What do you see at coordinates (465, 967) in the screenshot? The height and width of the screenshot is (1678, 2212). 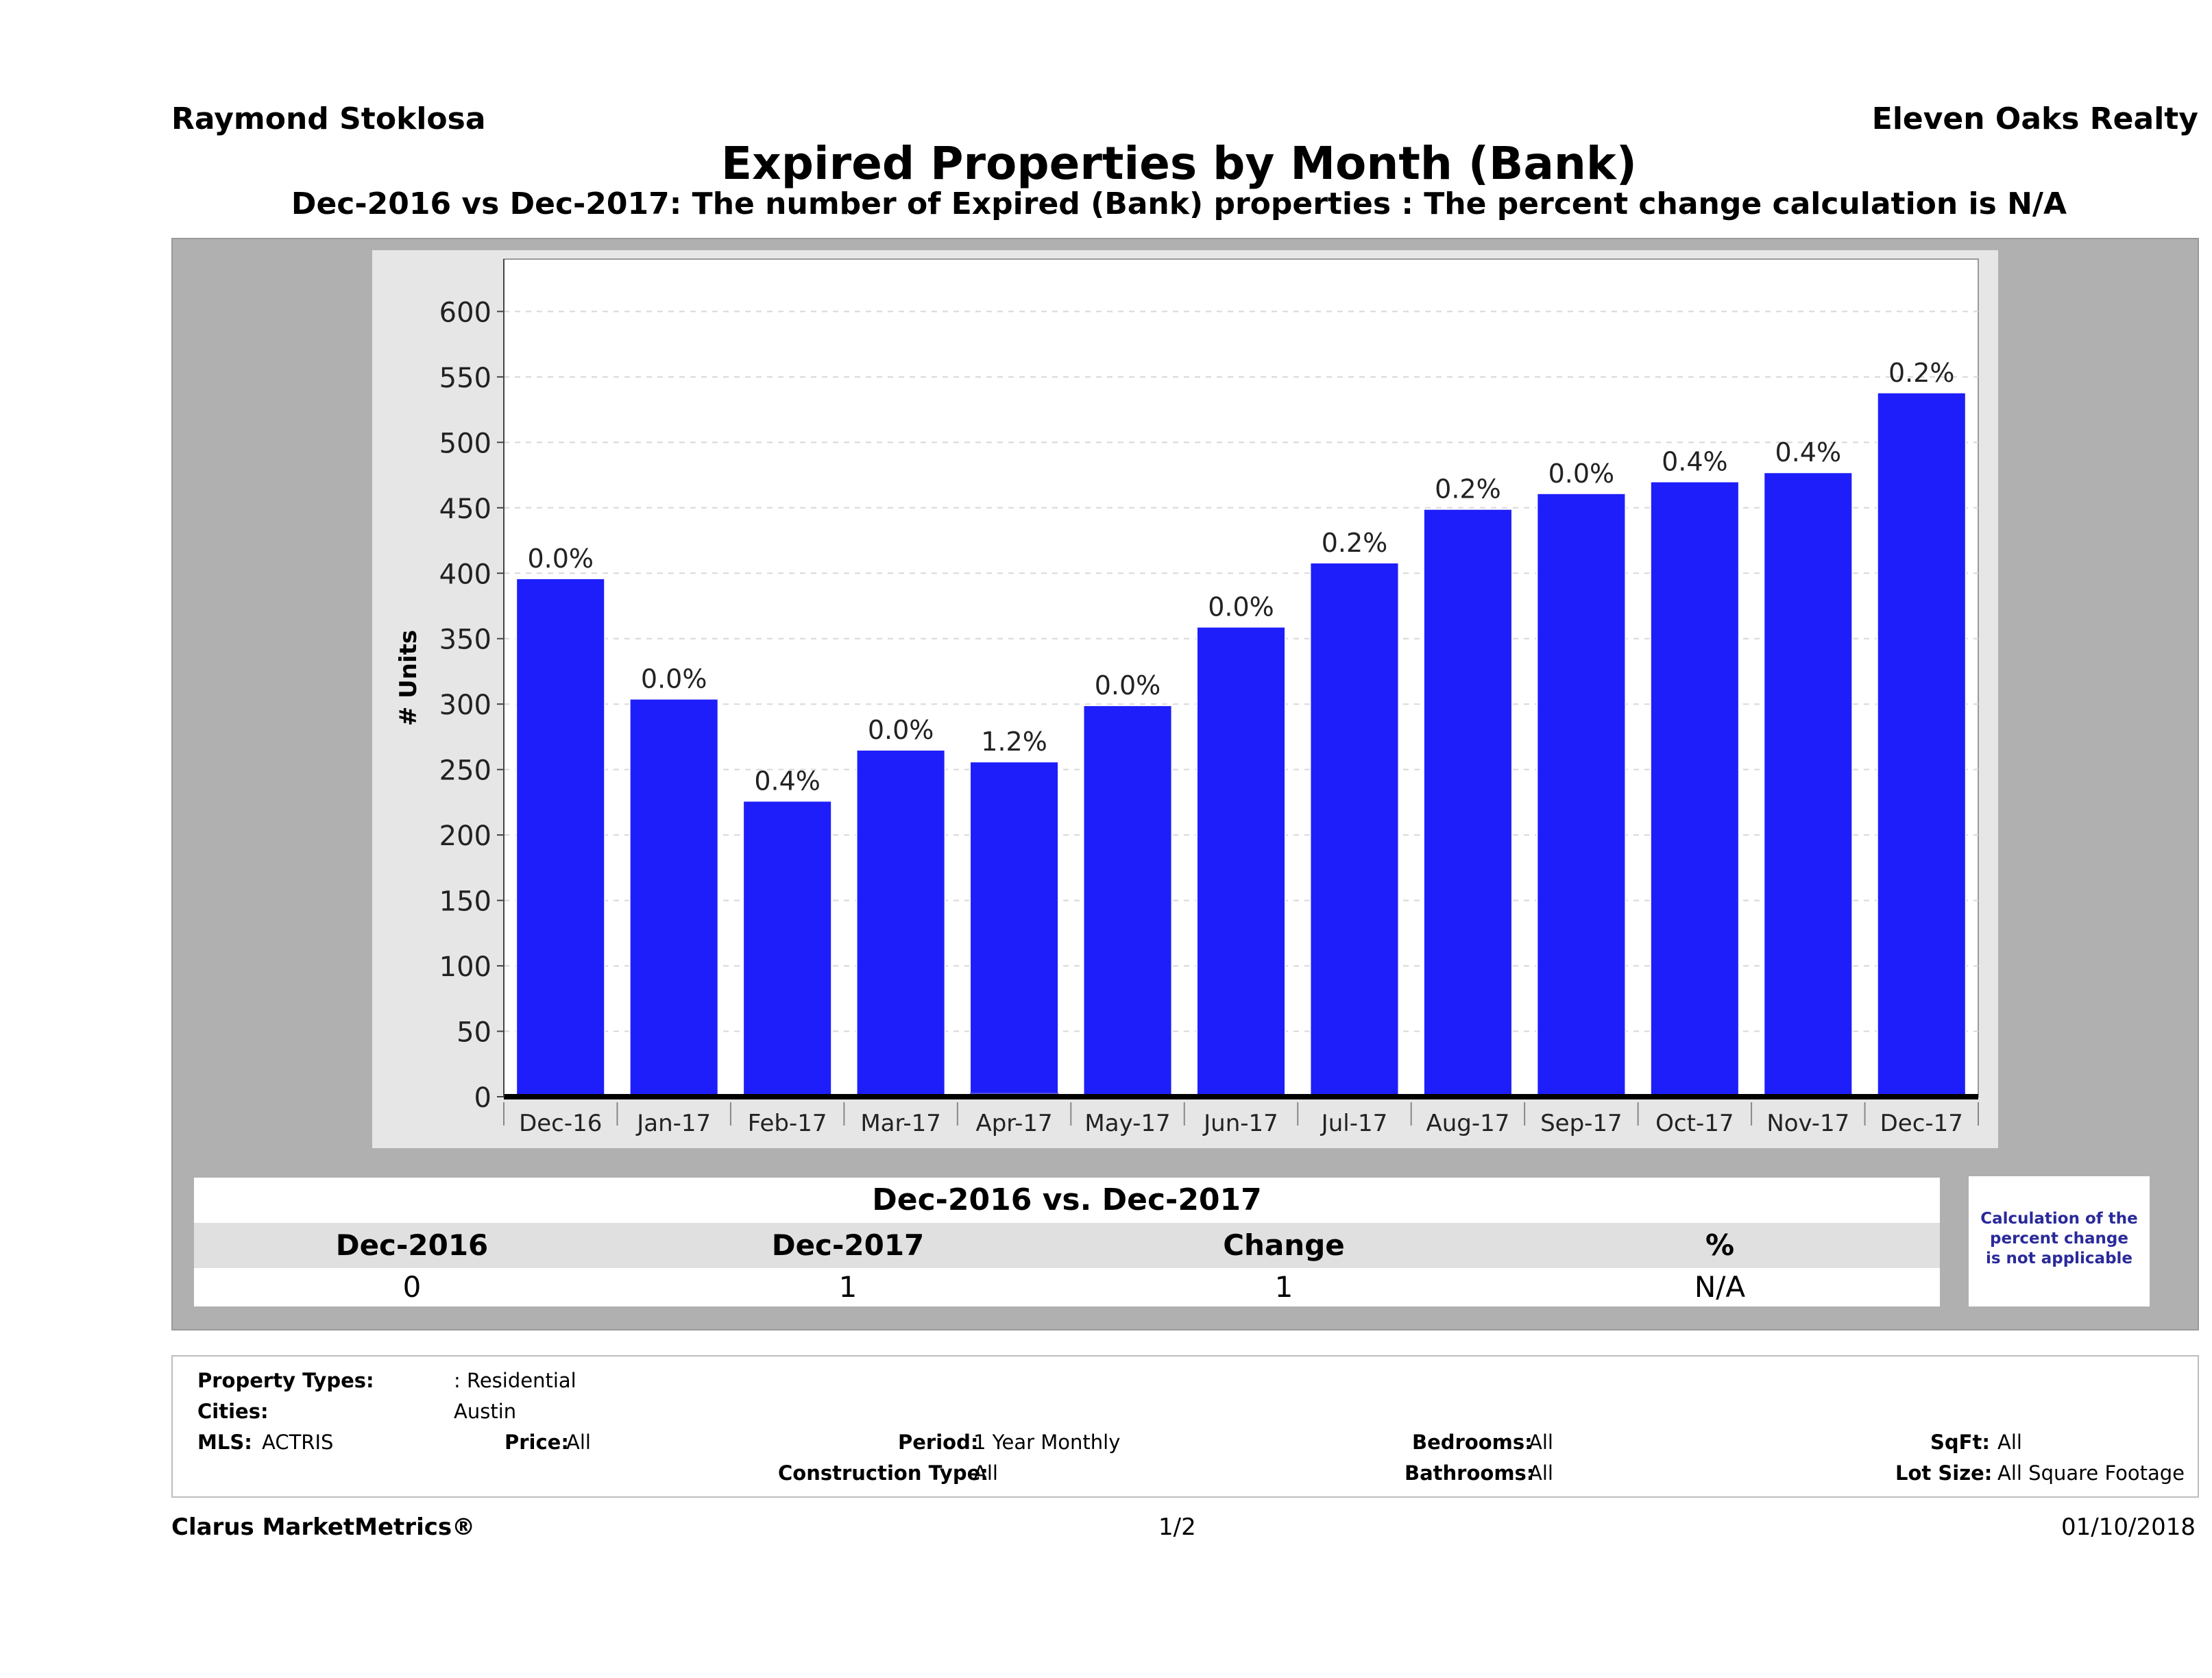 I see `y-tick-label: 100` at bounding box center [465, 967].